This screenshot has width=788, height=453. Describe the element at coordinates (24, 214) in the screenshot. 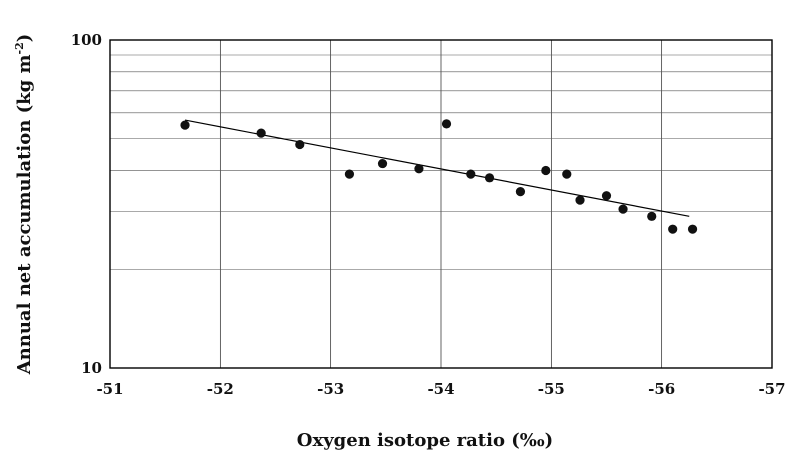

I see `y-axis-title-main: Annual net accumulation (kg m` at that location.